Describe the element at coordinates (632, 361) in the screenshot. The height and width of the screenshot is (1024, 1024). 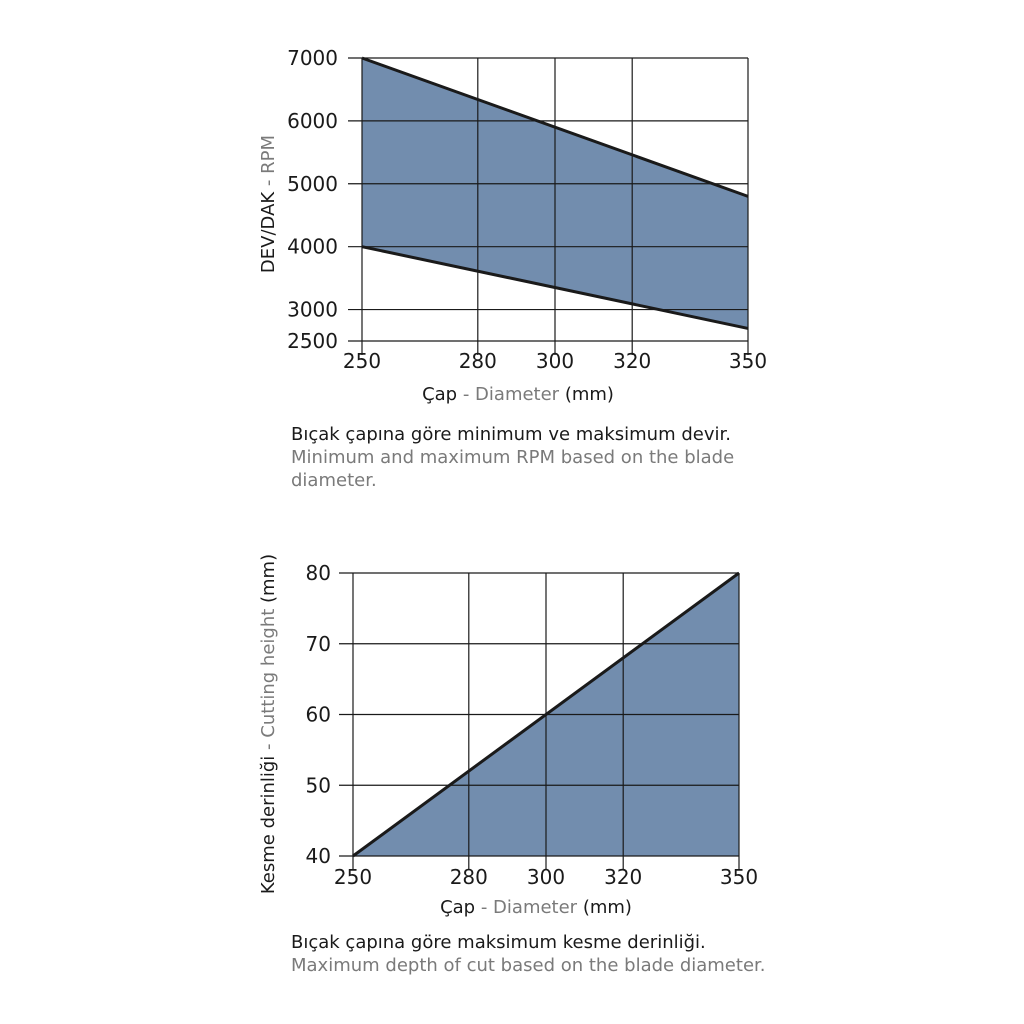
I see `c1-x-tick-label-3: 320` at that location.